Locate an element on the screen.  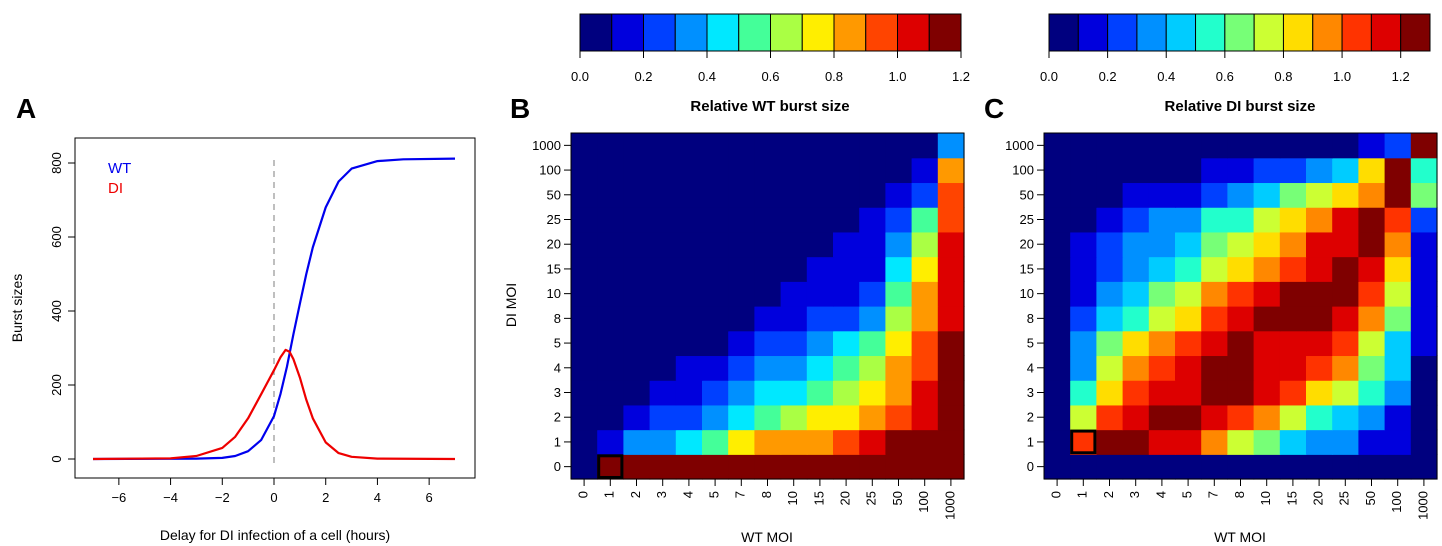
x-tick-label: 10 is located at coordinates (1265, 498).